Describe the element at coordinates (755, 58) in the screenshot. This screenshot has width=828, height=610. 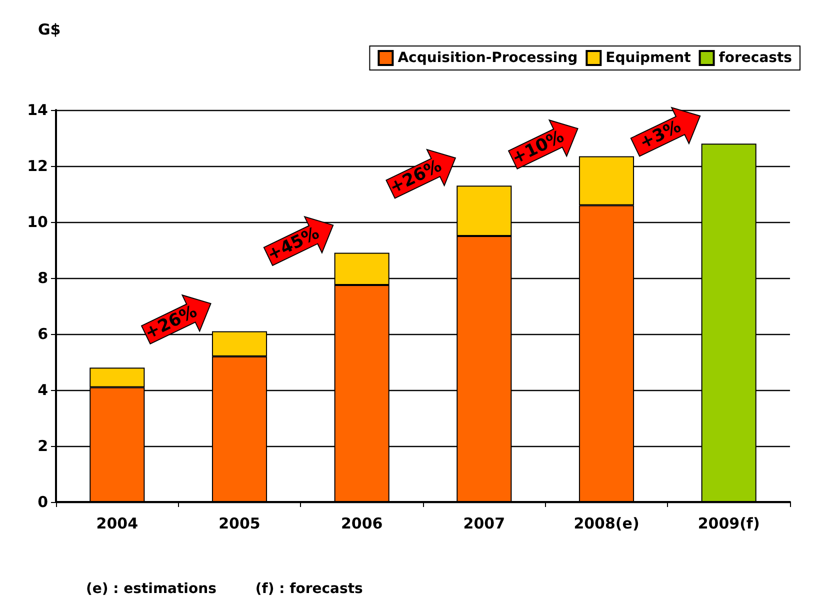
I see `legend-label: forecasts` at that location.